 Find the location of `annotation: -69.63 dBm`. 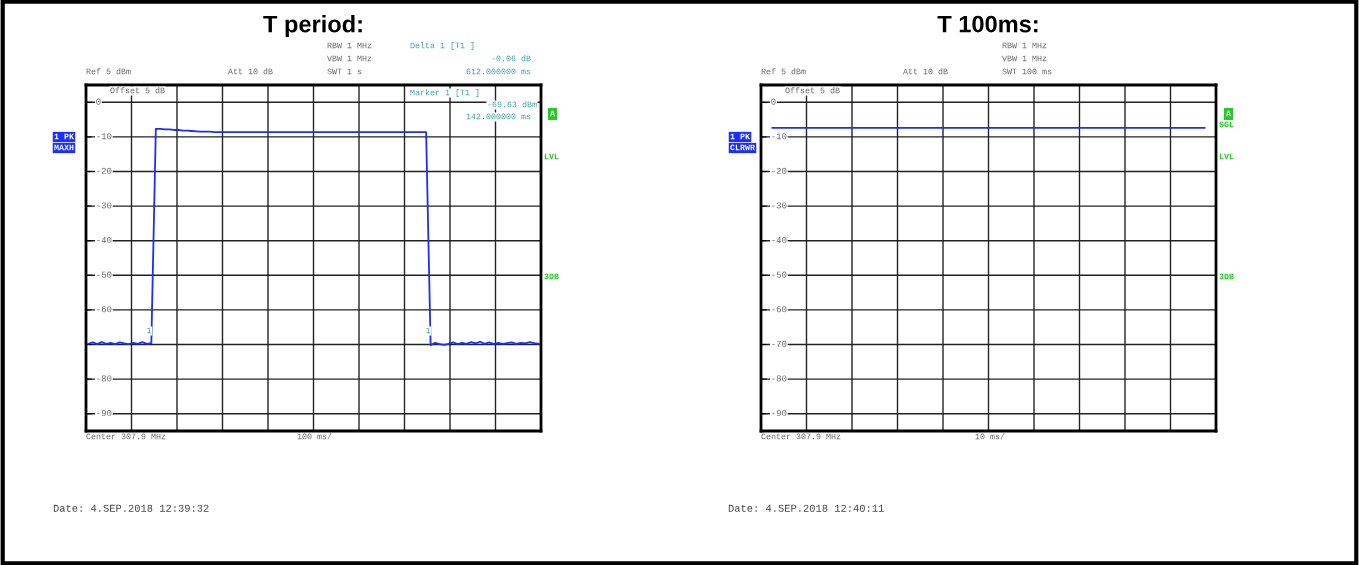

annotation: -69.63 dBm is located at coordinates (512, 104).